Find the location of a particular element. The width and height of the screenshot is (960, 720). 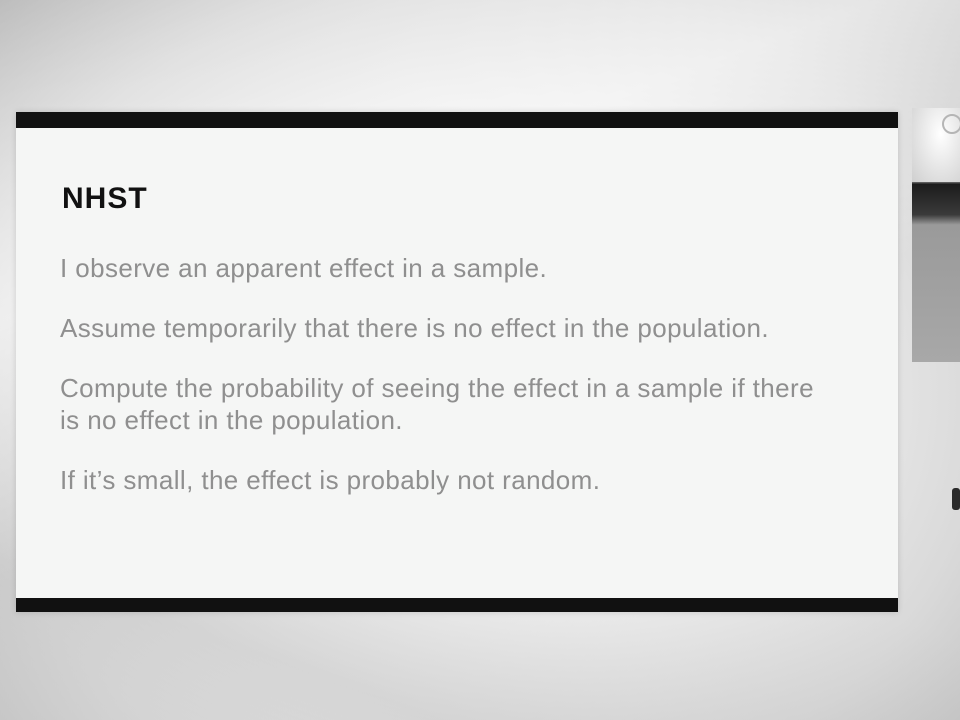

slide-title: NHST is located at coordinates (105, 198).